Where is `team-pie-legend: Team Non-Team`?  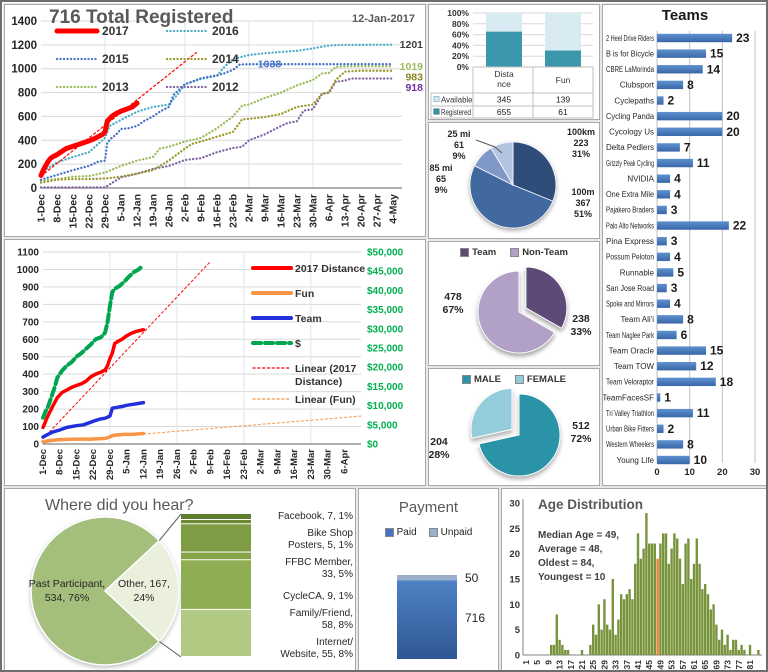
team-pie-legend: Team Non-Team is located at coordinates (514, 252).